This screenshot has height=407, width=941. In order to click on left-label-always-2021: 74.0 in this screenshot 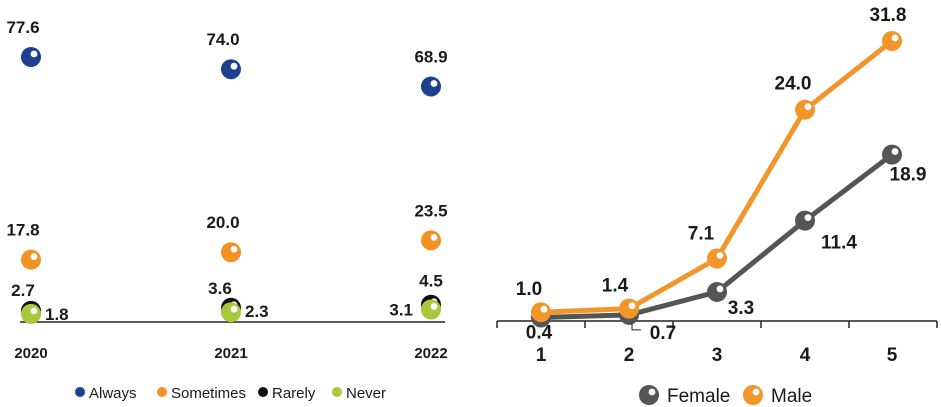, I will do `click(222, 39)`.